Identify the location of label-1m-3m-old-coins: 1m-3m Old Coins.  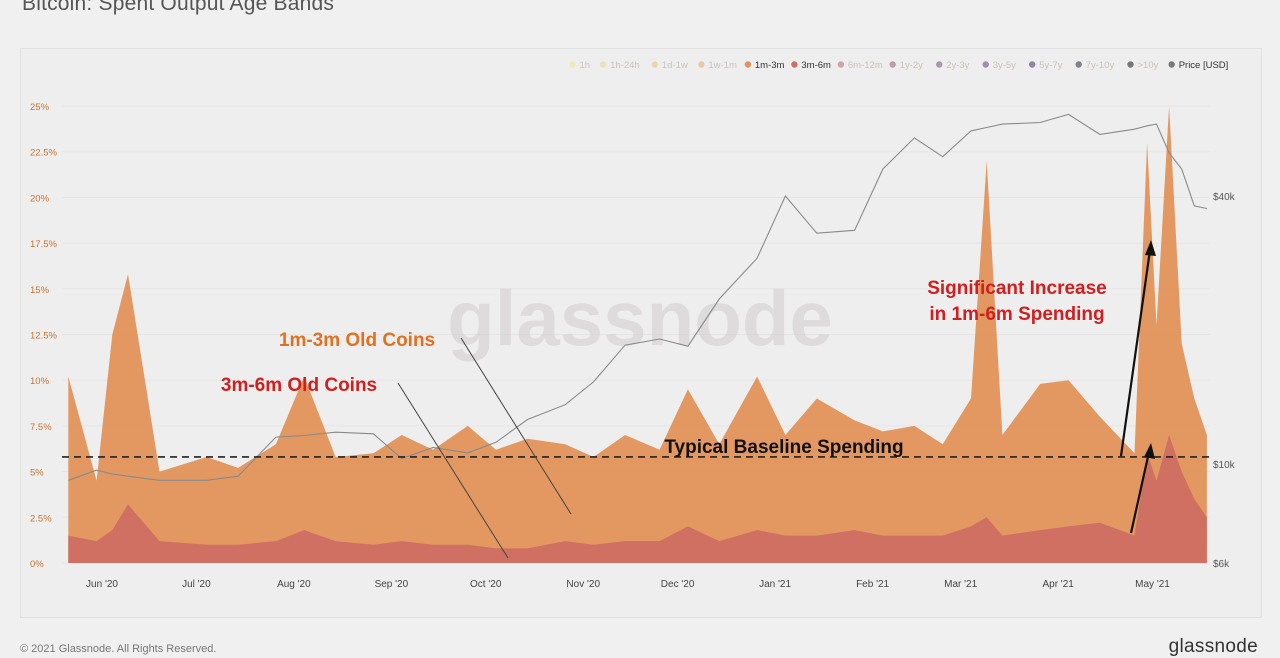
(357, 340).